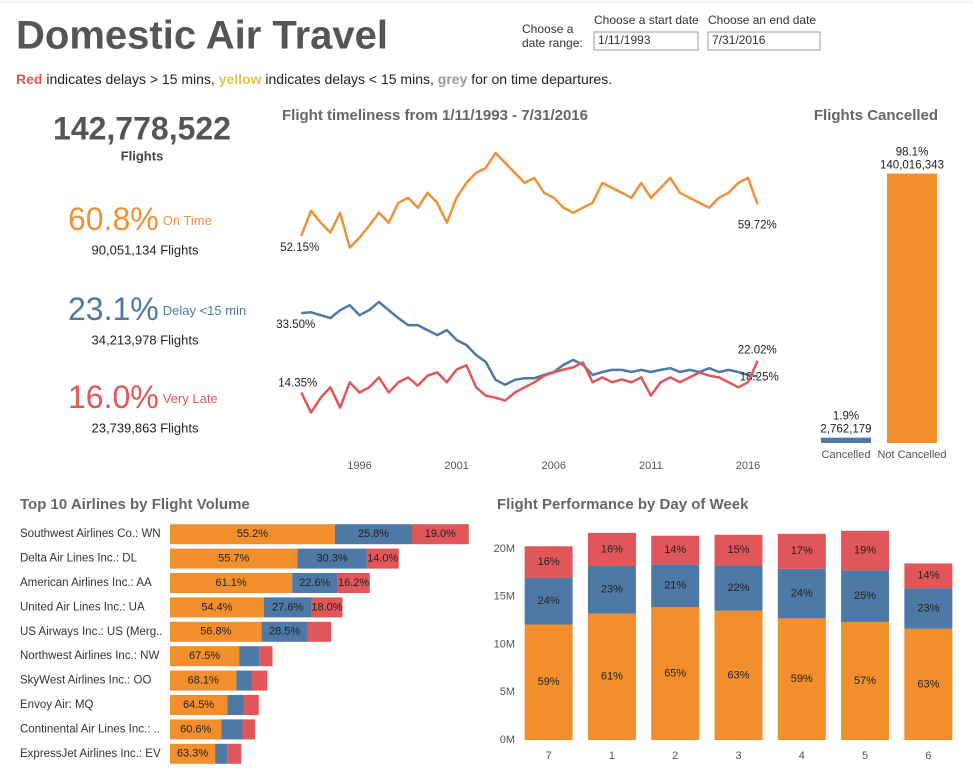 The width and height of the screenshot is (974, 770). I want to click on data-label: 61.1%, so click(230, 583).